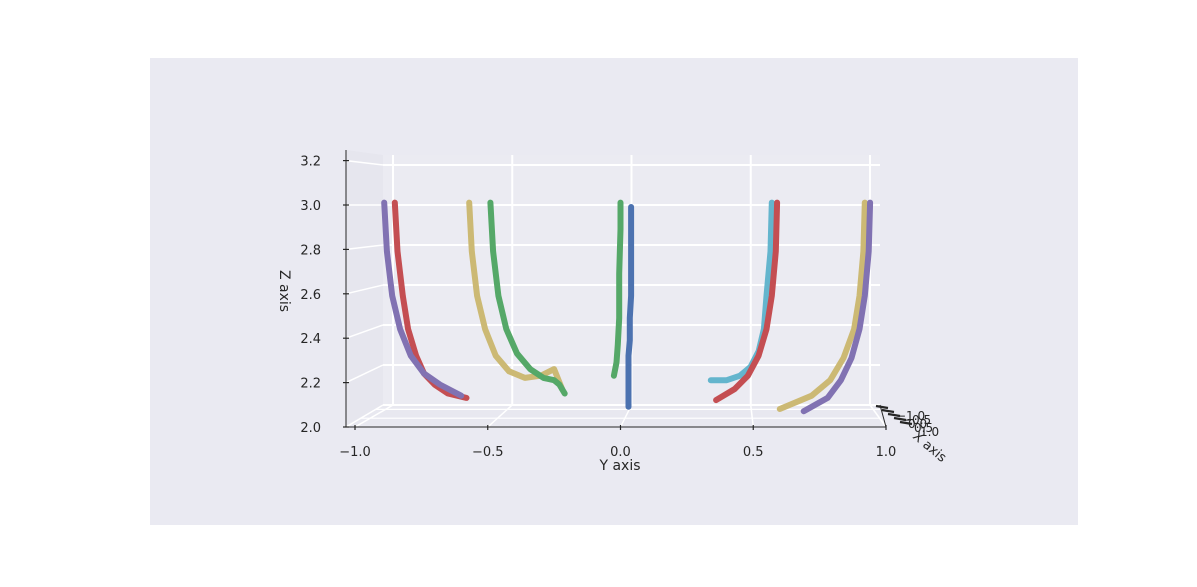  What do you see at coordinates (883, 416) in the screenshot?
I see `depth-axis-line` at bounding box center [883, 416].